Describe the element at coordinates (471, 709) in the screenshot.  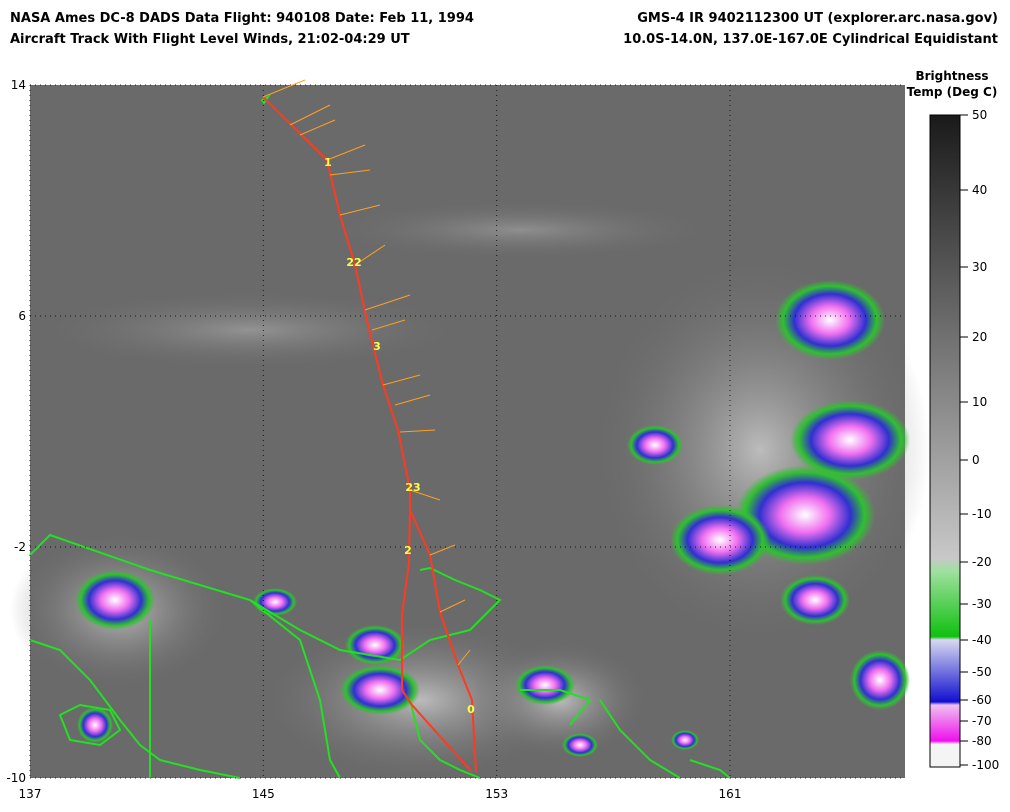
I see `hour-label: 0` at that location.